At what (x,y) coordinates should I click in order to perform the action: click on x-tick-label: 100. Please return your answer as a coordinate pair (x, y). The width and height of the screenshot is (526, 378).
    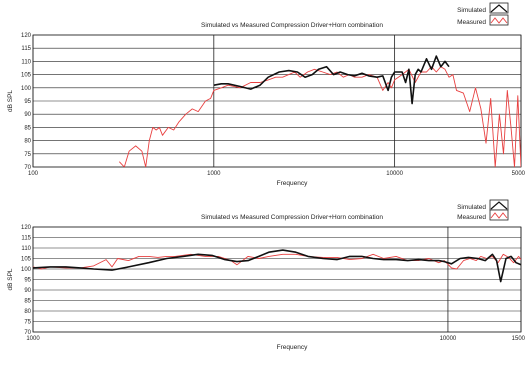
    Looking at the image, I should click on (33, 174).